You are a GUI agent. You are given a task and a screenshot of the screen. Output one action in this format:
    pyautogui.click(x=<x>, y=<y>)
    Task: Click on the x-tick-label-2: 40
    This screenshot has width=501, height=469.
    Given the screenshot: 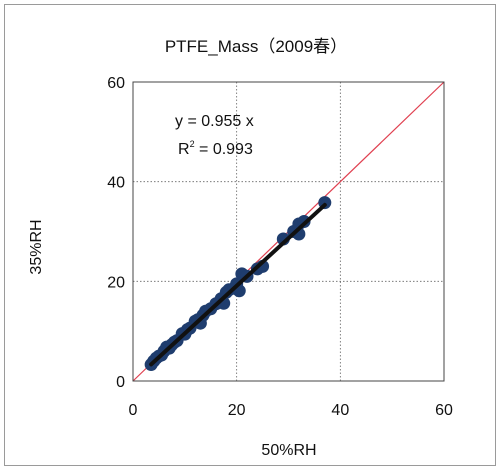 What is the action you would take?
    pyautogui.click(x=340, y=410)
    